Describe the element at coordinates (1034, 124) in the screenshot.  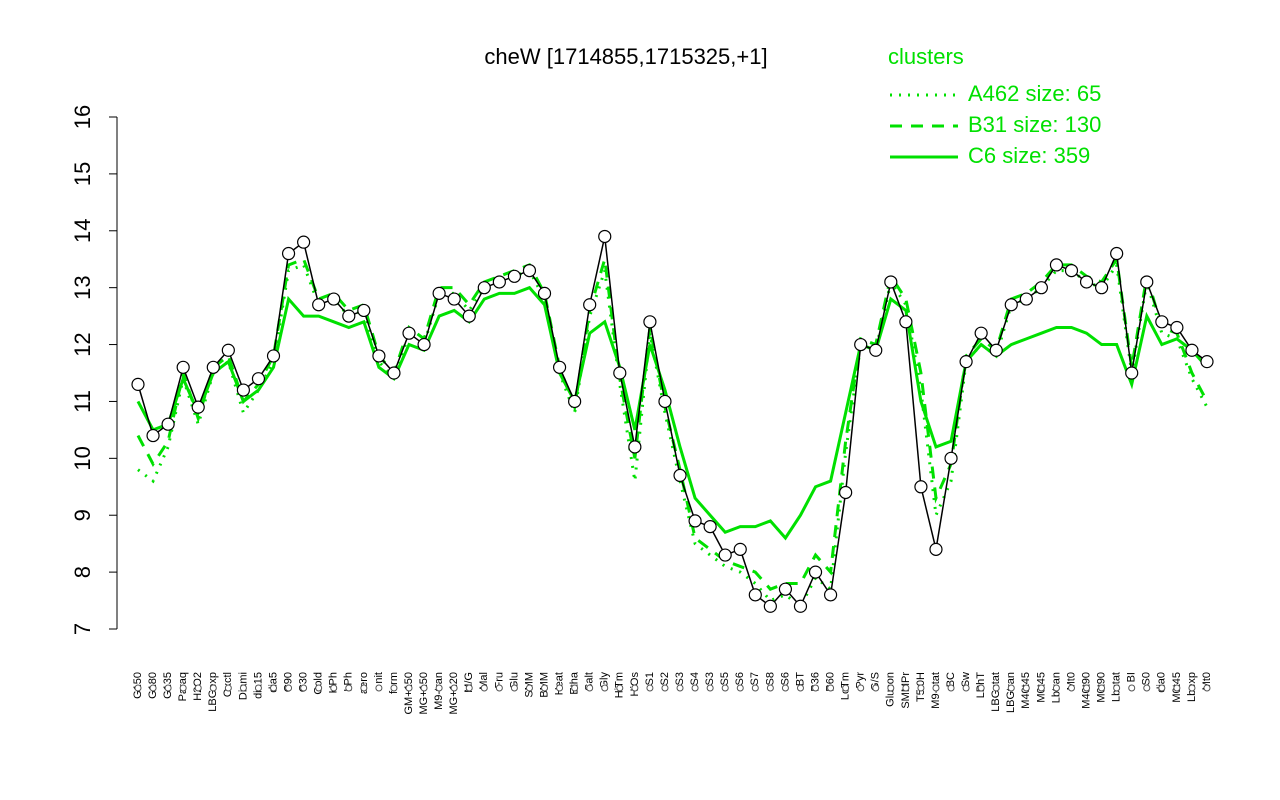
I see `legend-label: B31 size: 130` at that location.